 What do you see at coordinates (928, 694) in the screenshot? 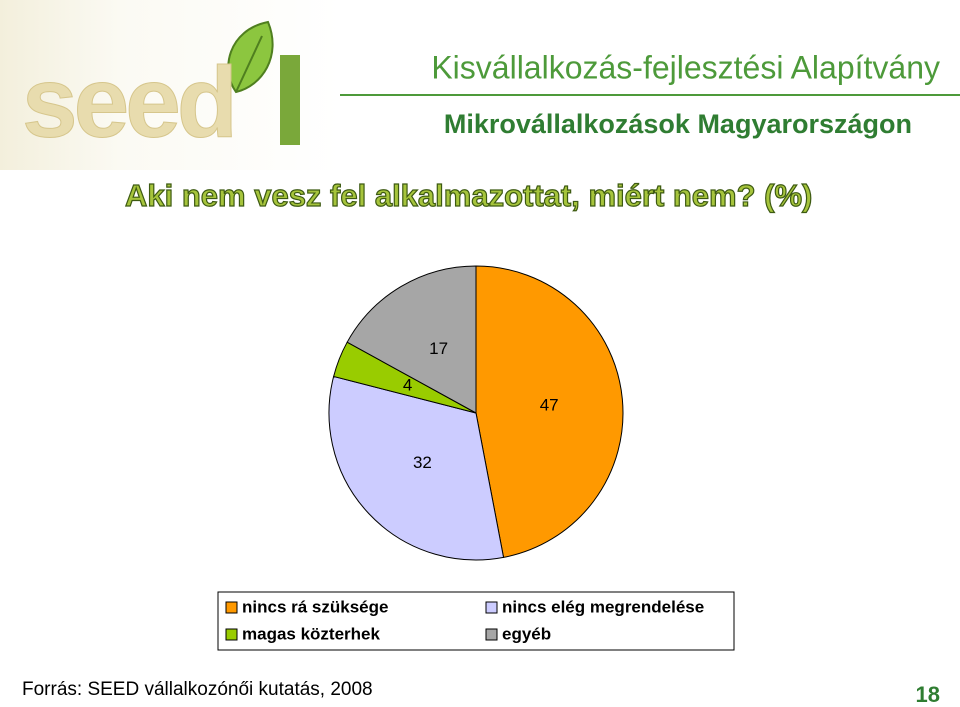
I see `page-number: 18` at bounding box center [928, 694].